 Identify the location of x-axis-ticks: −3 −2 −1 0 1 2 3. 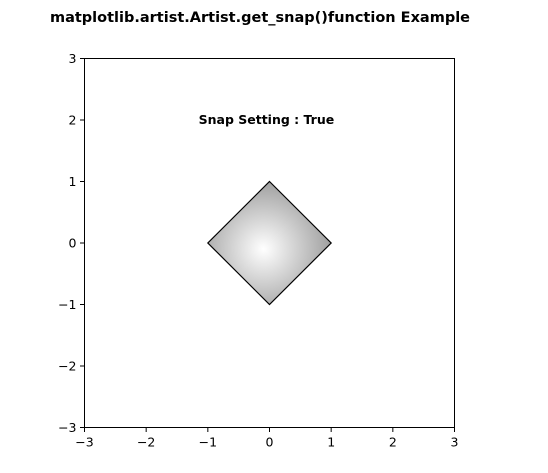
(267, 438).